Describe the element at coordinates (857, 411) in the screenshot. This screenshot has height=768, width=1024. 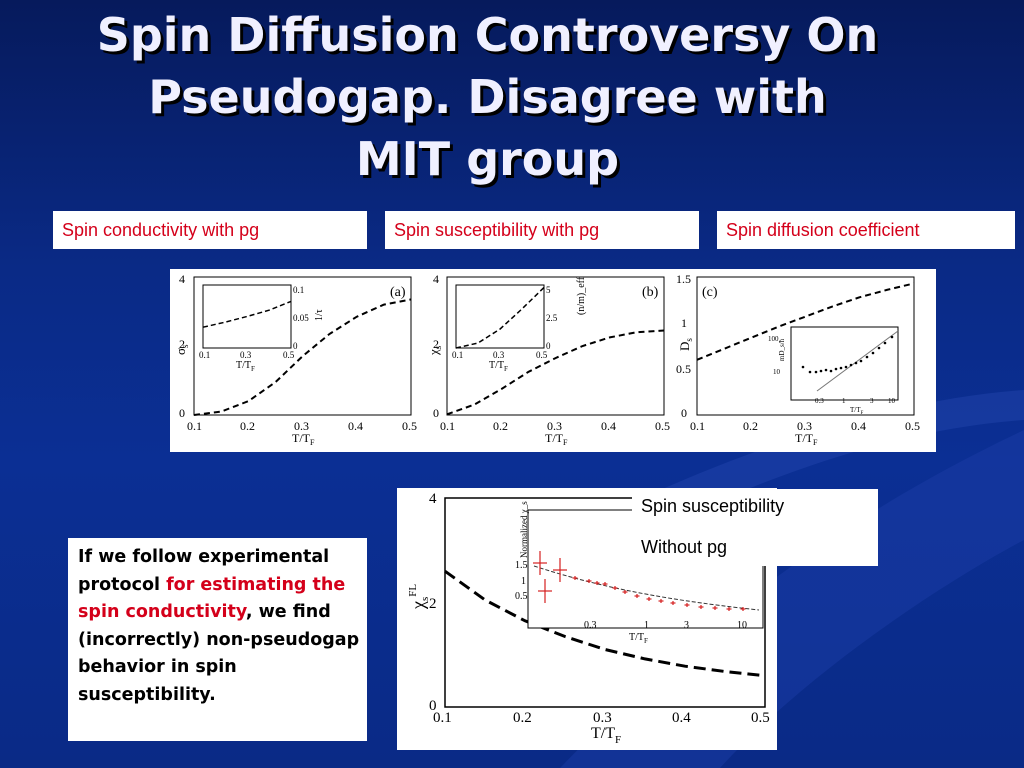
I see `inset-c-xlabel: T/TF` at that location.